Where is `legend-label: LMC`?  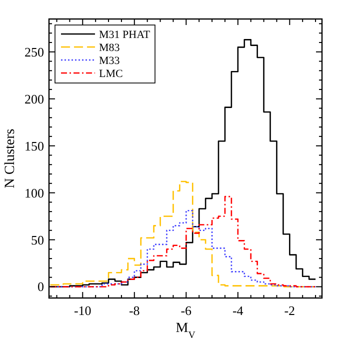 legend-label: LMC is located at coordinates (111, 74).